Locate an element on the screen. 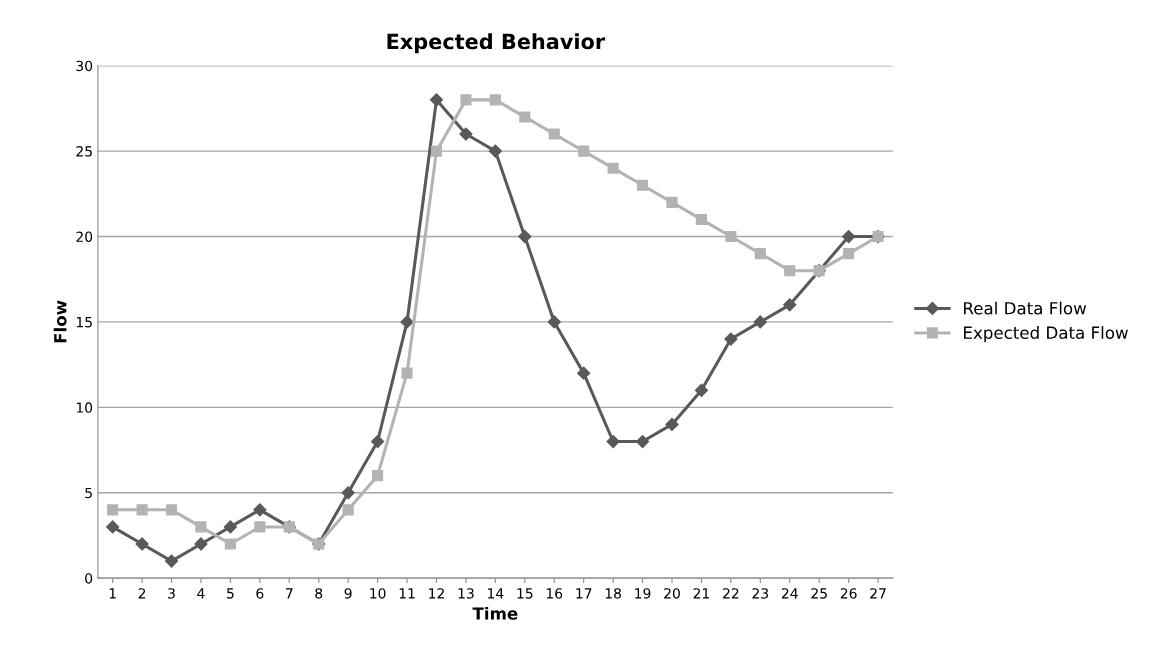 The height and width of the screenshot is (657, 1152). x-tick-label: 20 is located at coordinates (672, 593).